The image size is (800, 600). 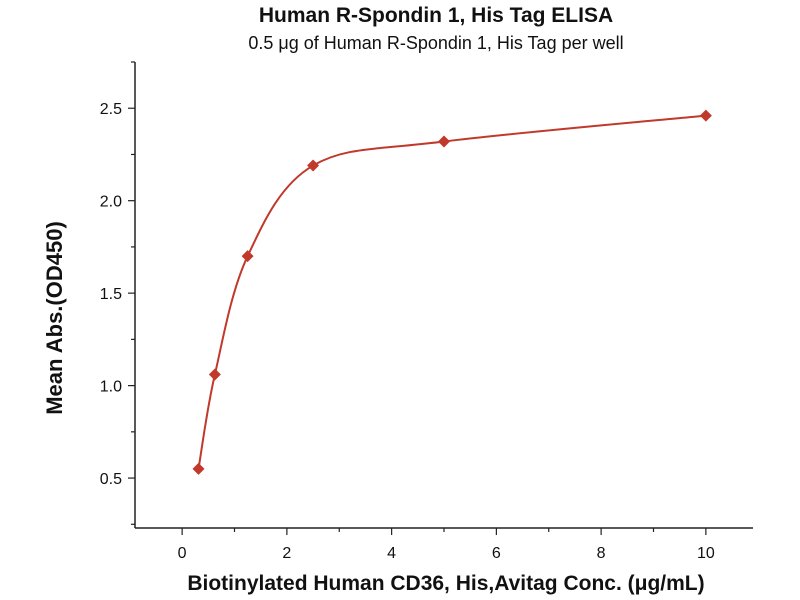 What do you see at coordinates (111, 294) in the screenshot?
I see `y-tick-label: 1.5` at bounding box center [111, 294].